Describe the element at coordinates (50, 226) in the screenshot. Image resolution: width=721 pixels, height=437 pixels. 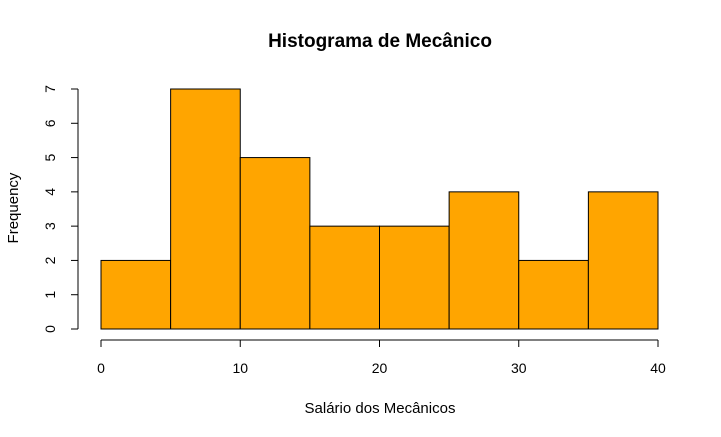
I see `y-tick-label: 3` at that location.